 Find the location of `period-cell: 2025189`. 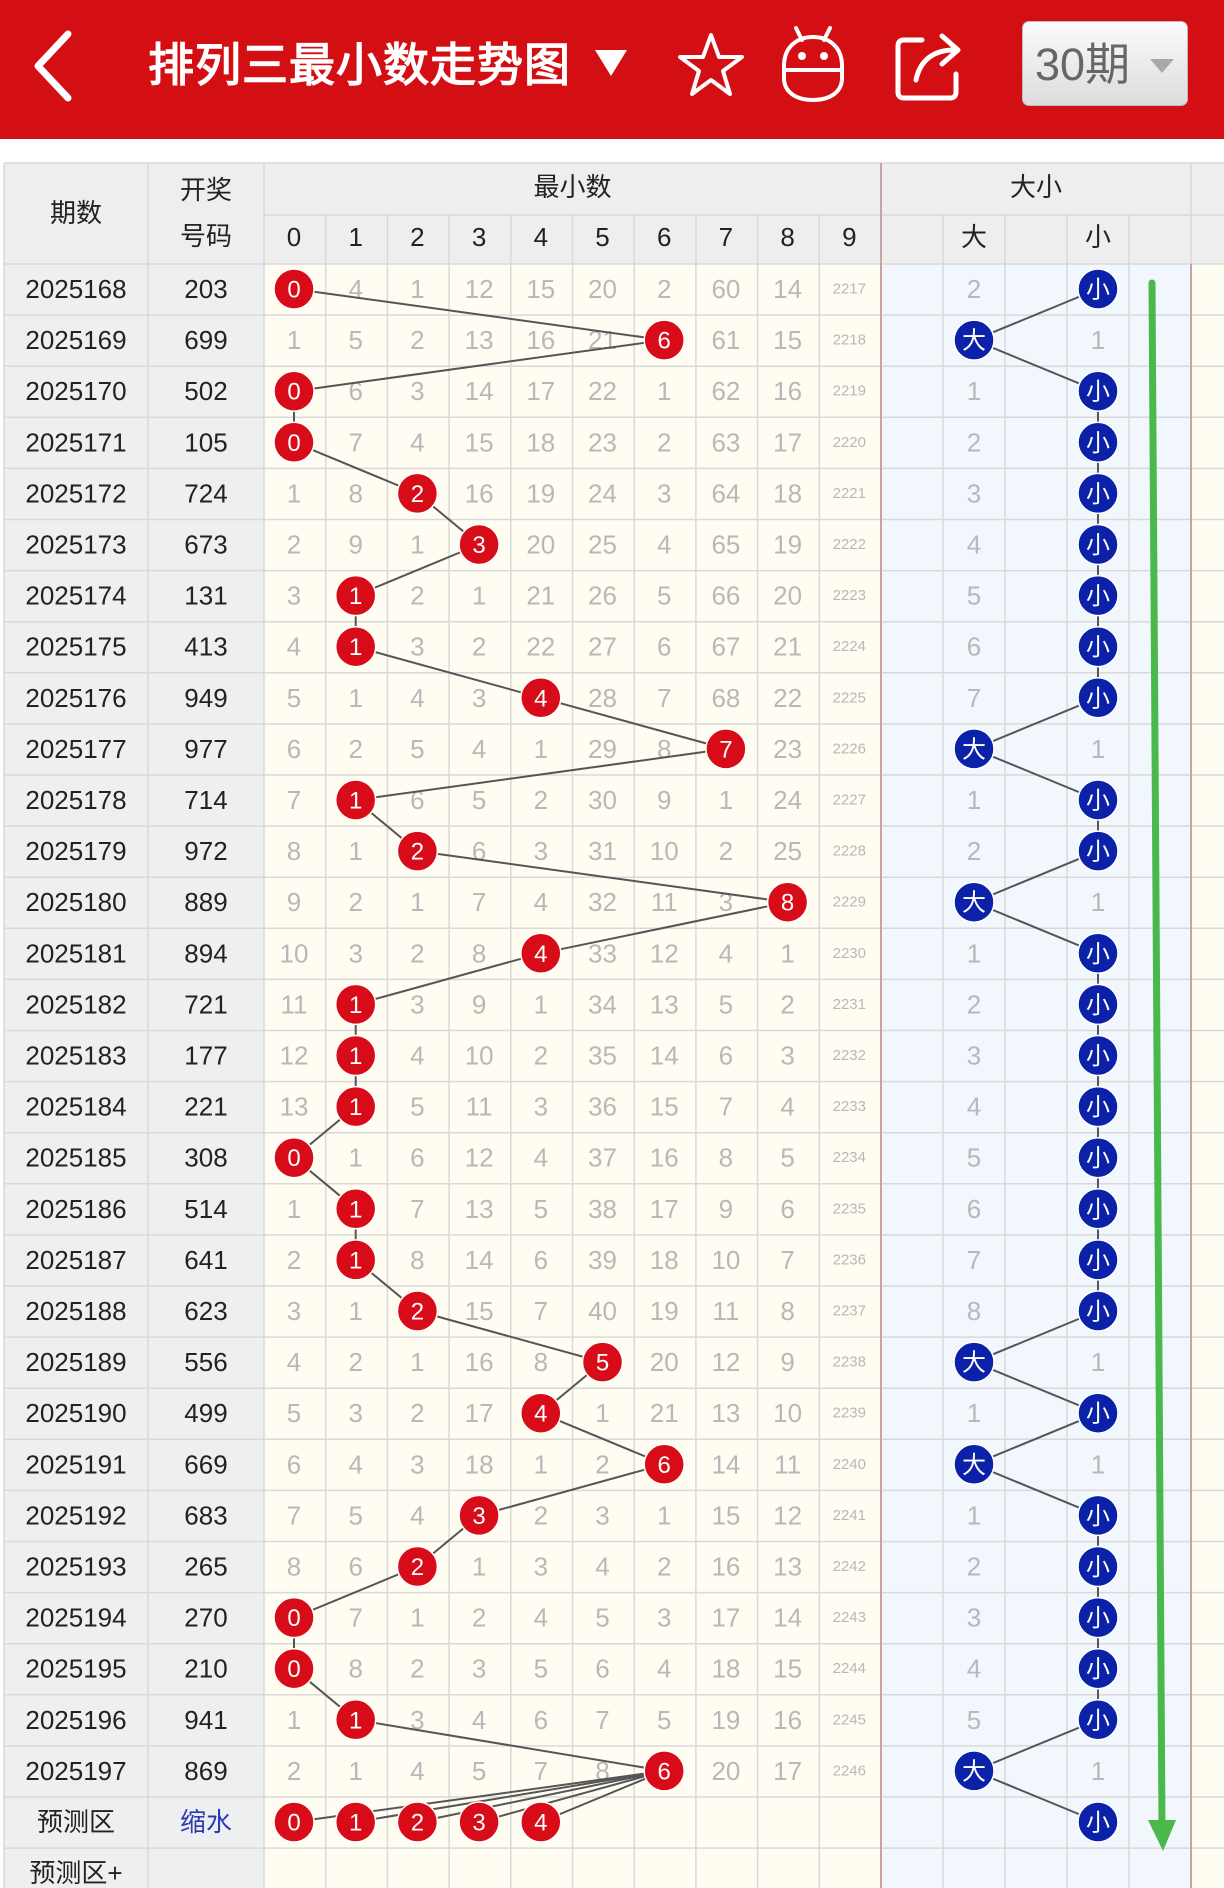

period-cell: 2025189 is located at coordinates (75, 1362).